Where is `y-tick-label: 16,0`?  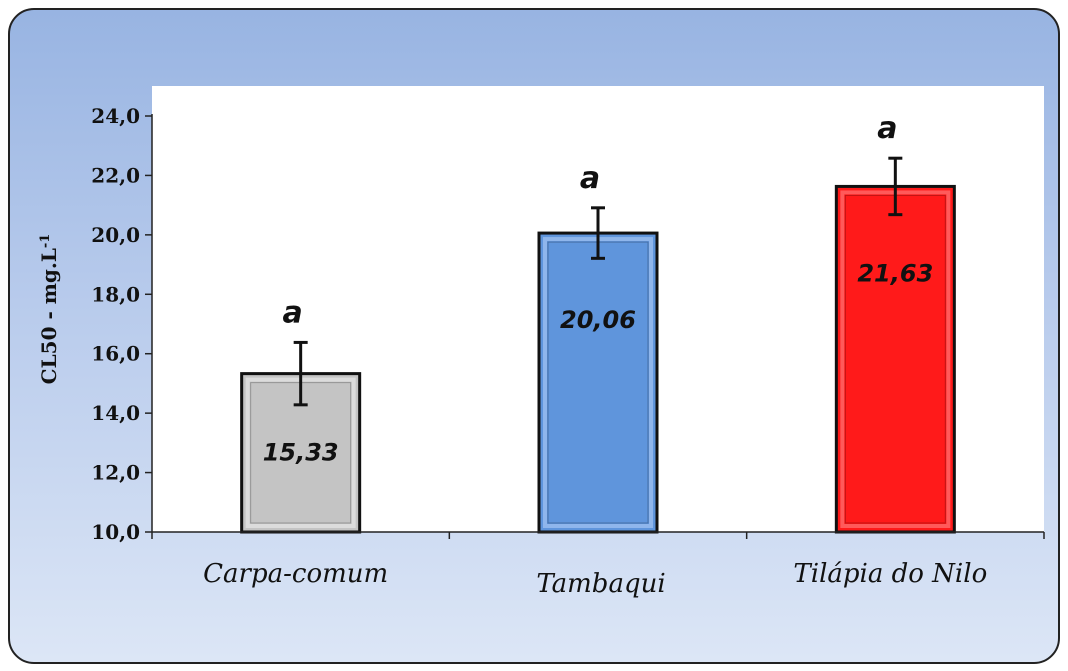
y-tick-label: 16,0 is located at coordinates (115, 354).